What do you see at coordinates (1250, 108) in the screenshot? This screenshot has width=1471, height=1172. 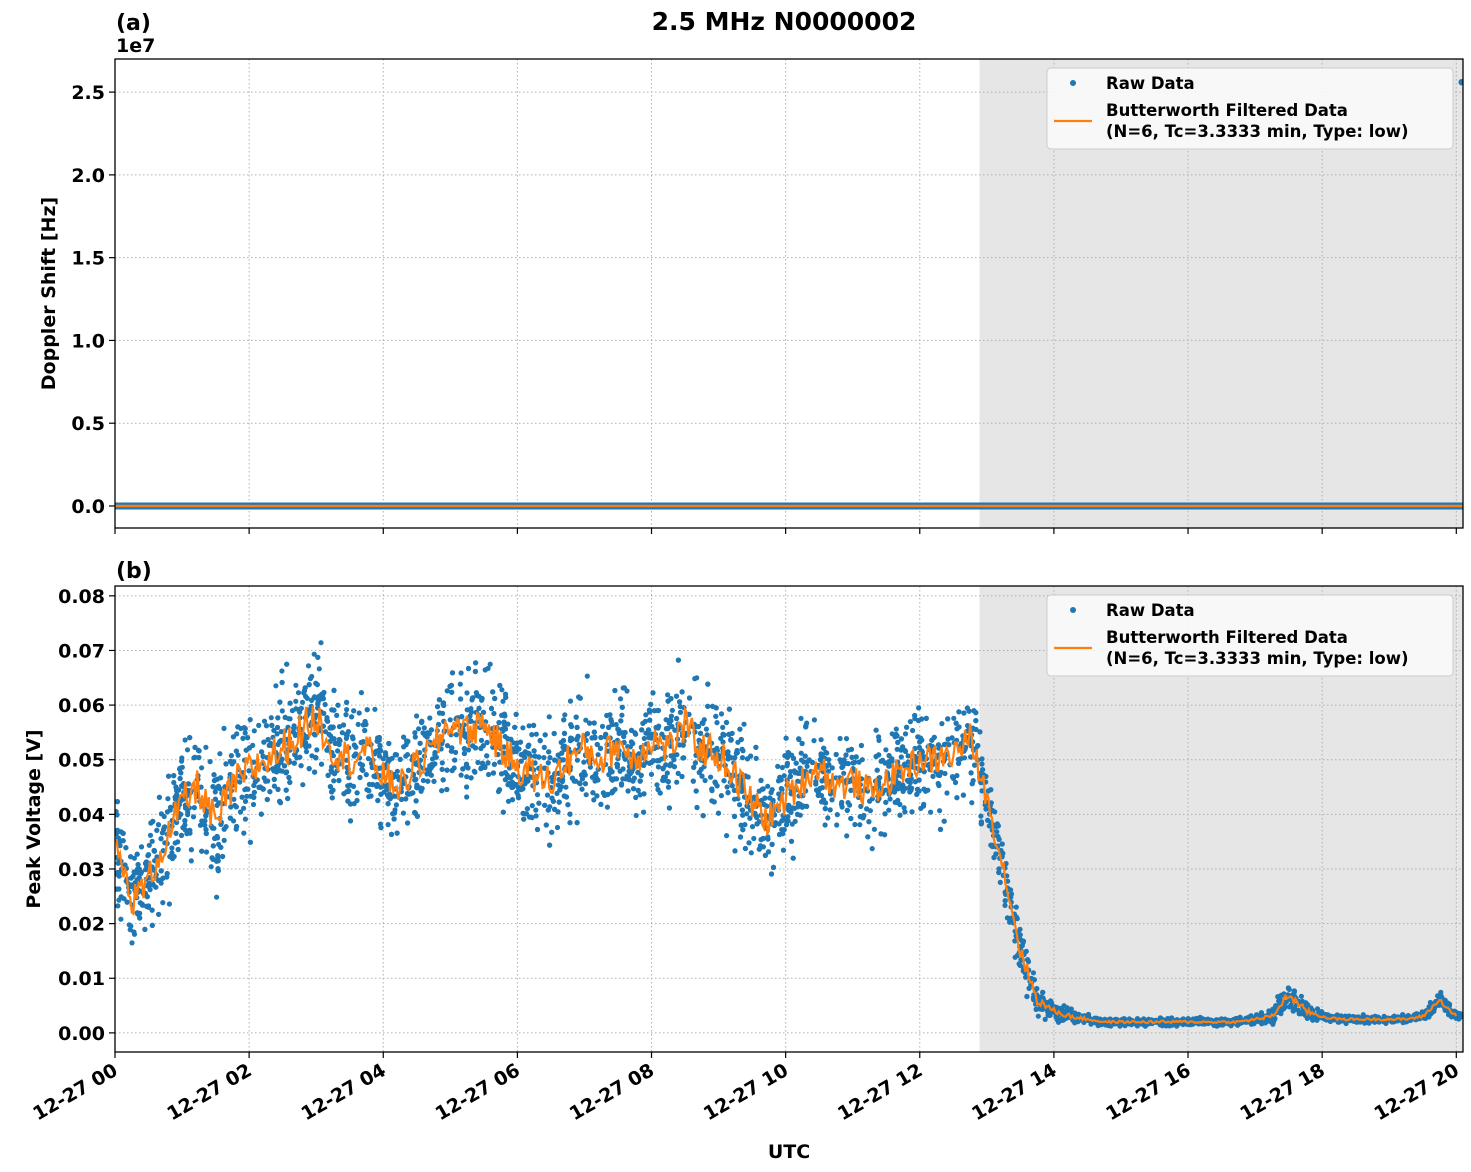 I see `legend-box` at bounding box center [1250, 108].